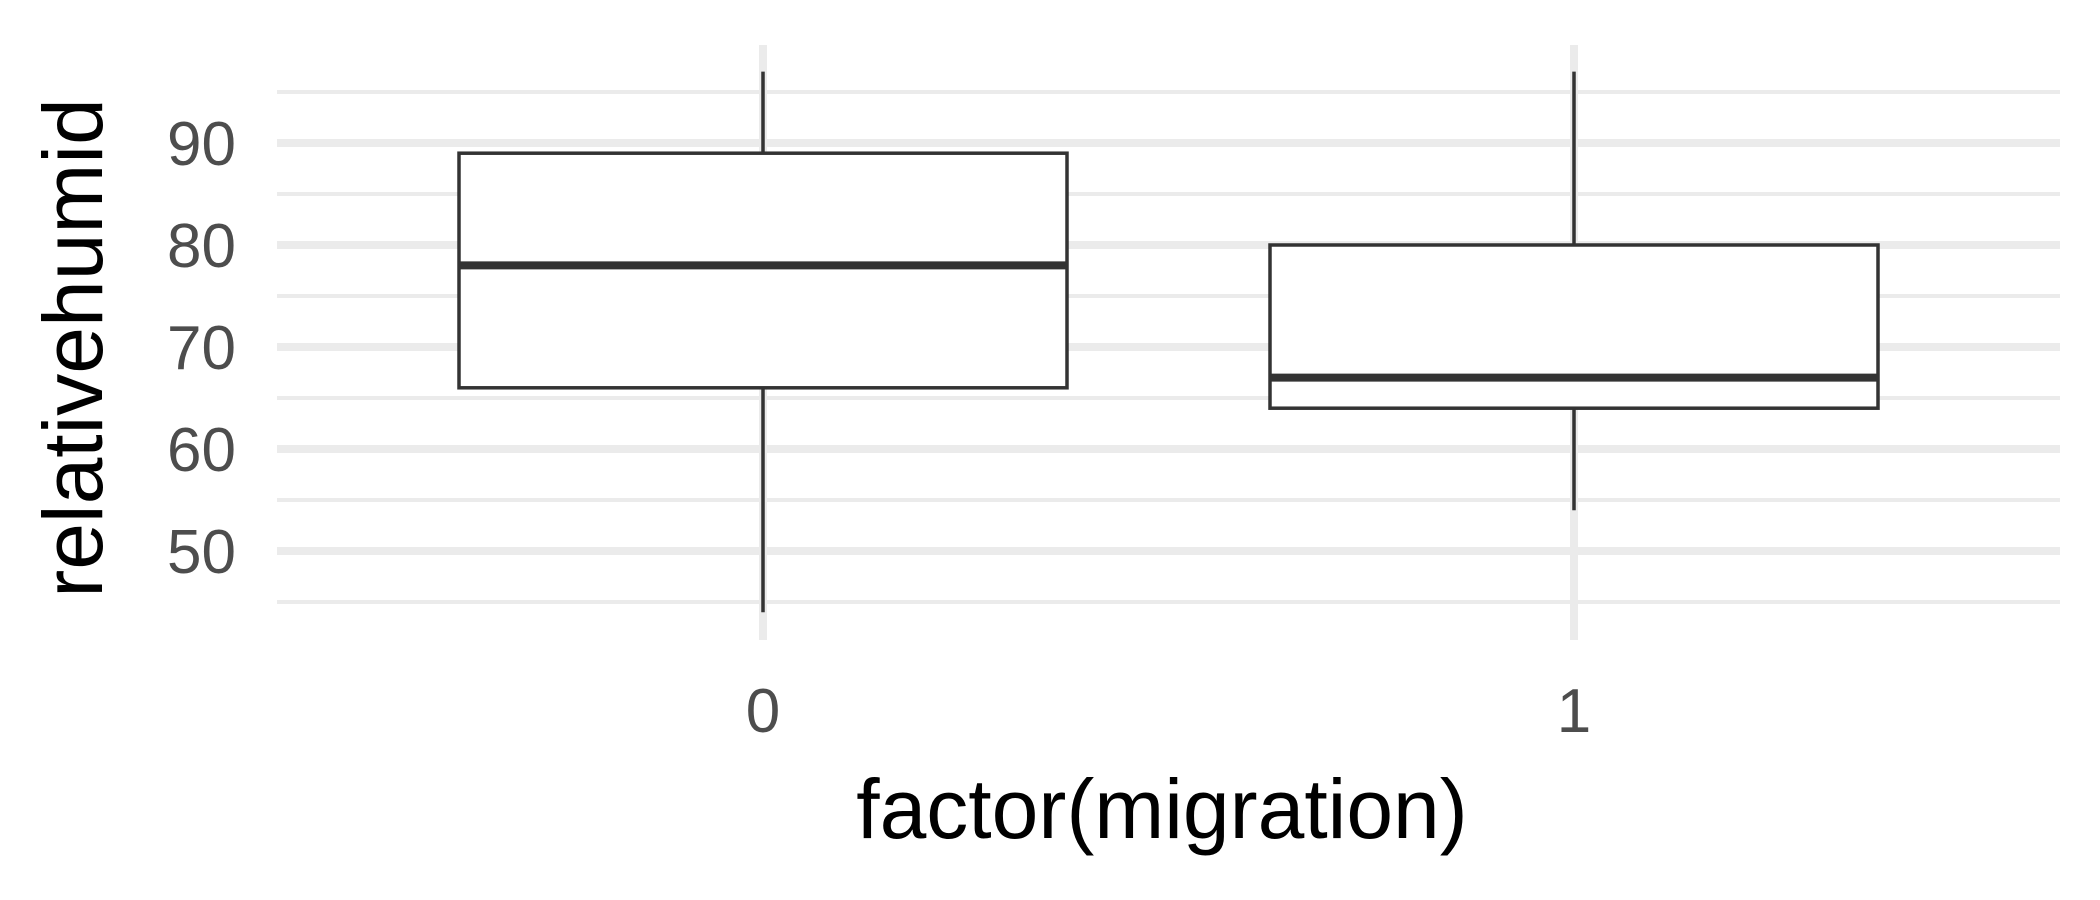 The width and height of the screenshot is (2100, 900). I want to click on y-tick-label: 90, so click(201, 144).